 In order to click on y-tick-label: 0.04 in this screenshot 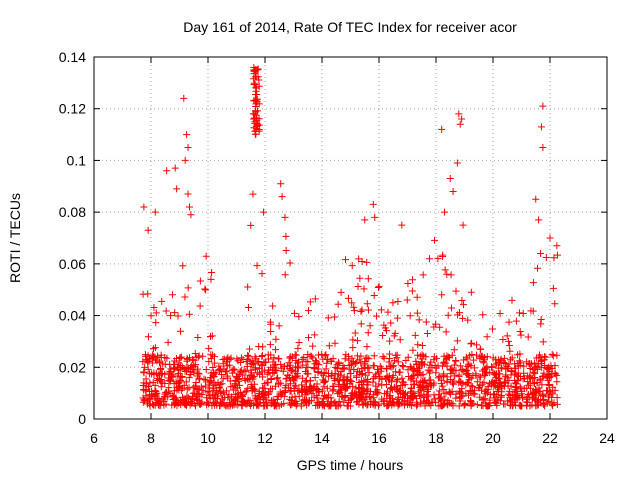, I will do `click(72, 316)`.